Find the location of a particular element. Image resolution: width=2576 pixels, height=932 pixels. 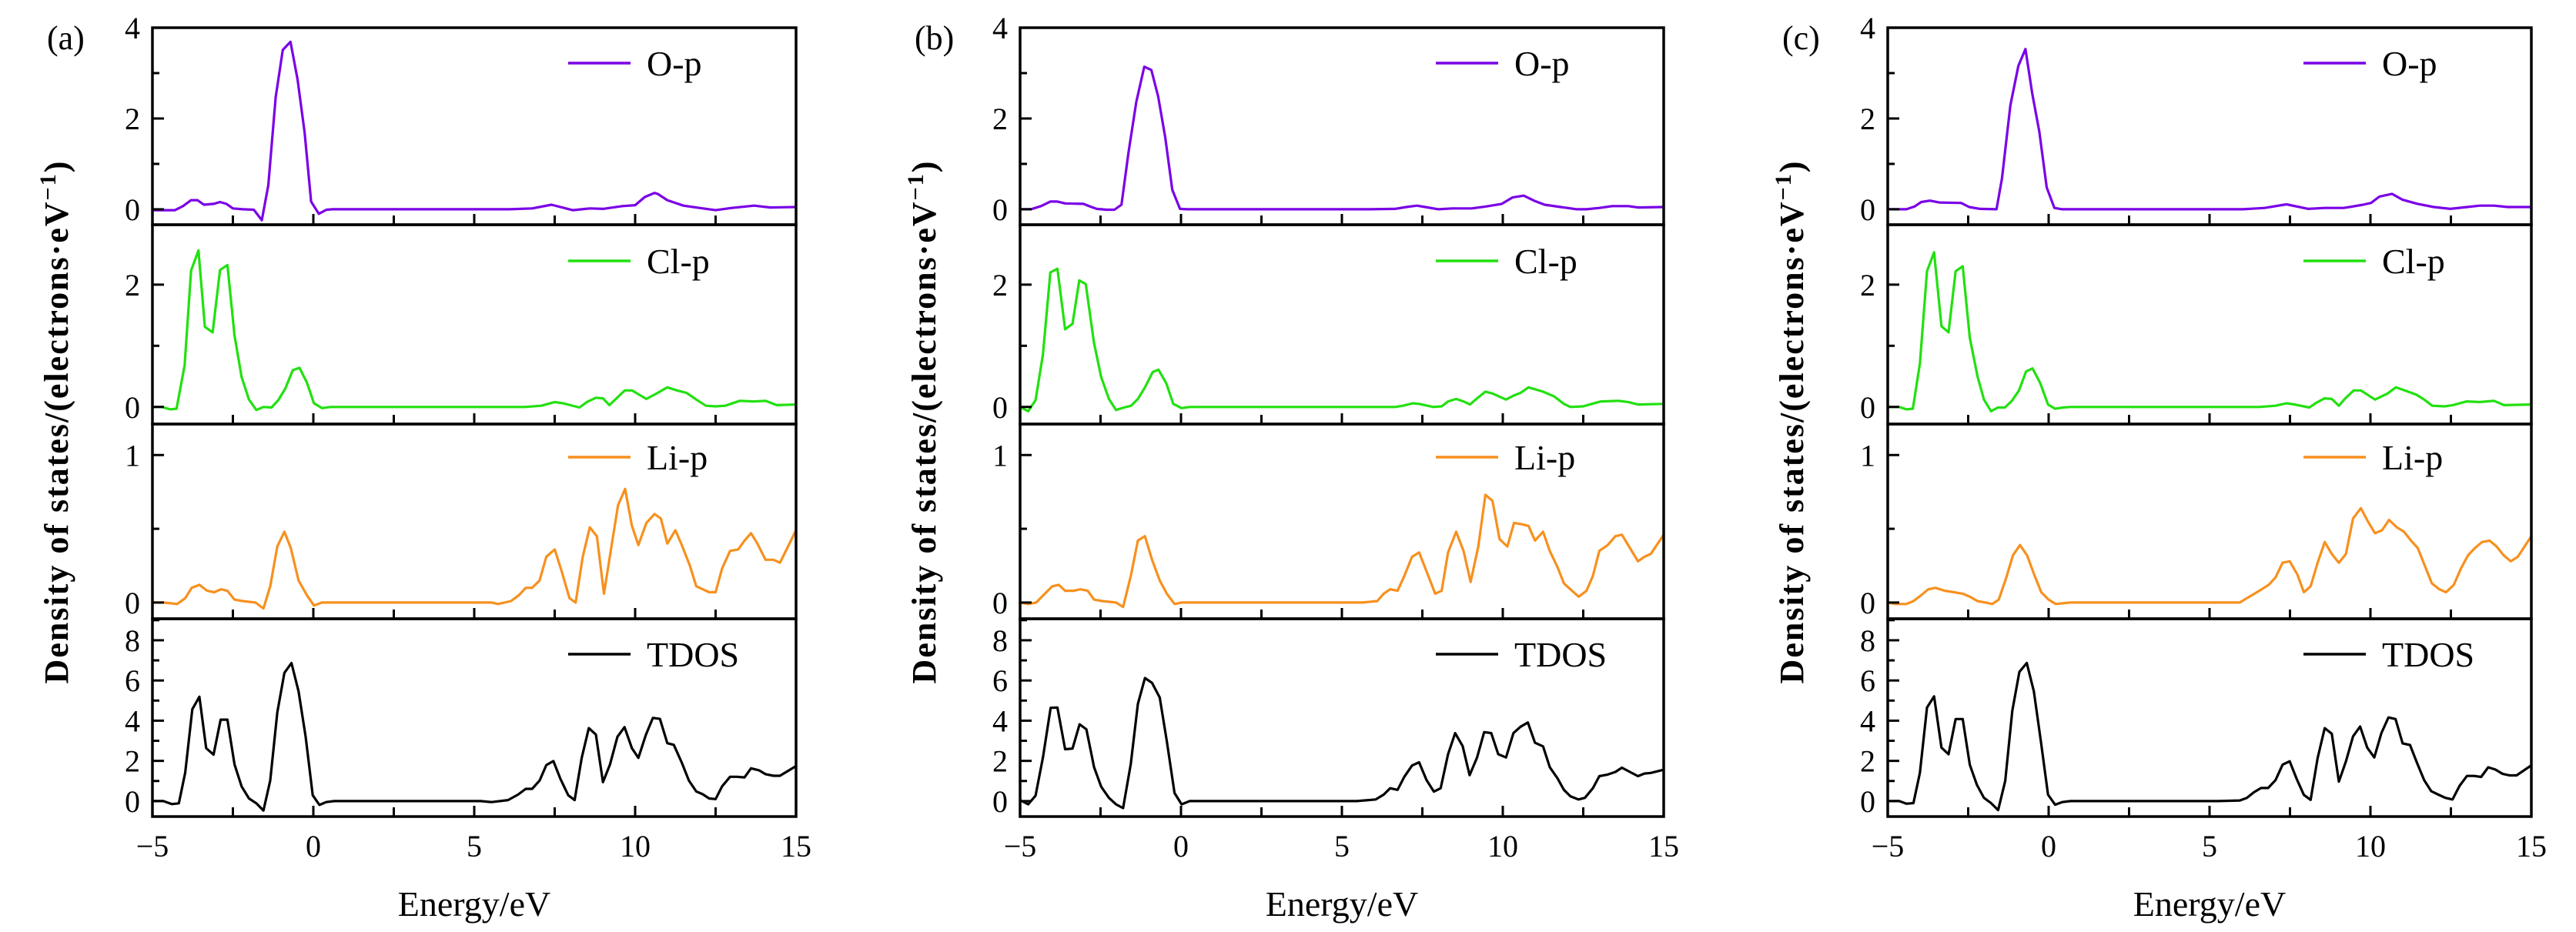

panel-label: (c) is located at coordinates (1801, 38).